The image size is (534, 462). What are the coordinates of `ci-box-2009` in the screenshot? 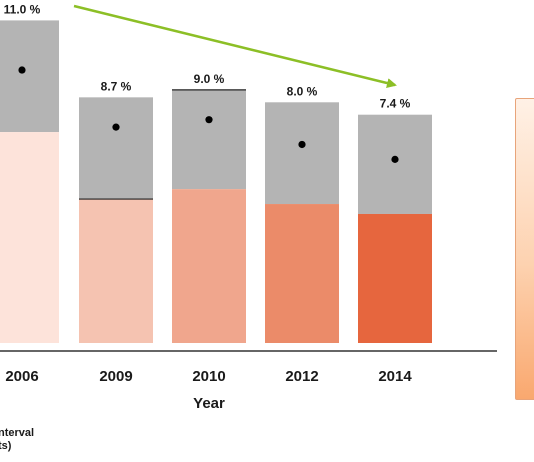 It's located at (116, 148).